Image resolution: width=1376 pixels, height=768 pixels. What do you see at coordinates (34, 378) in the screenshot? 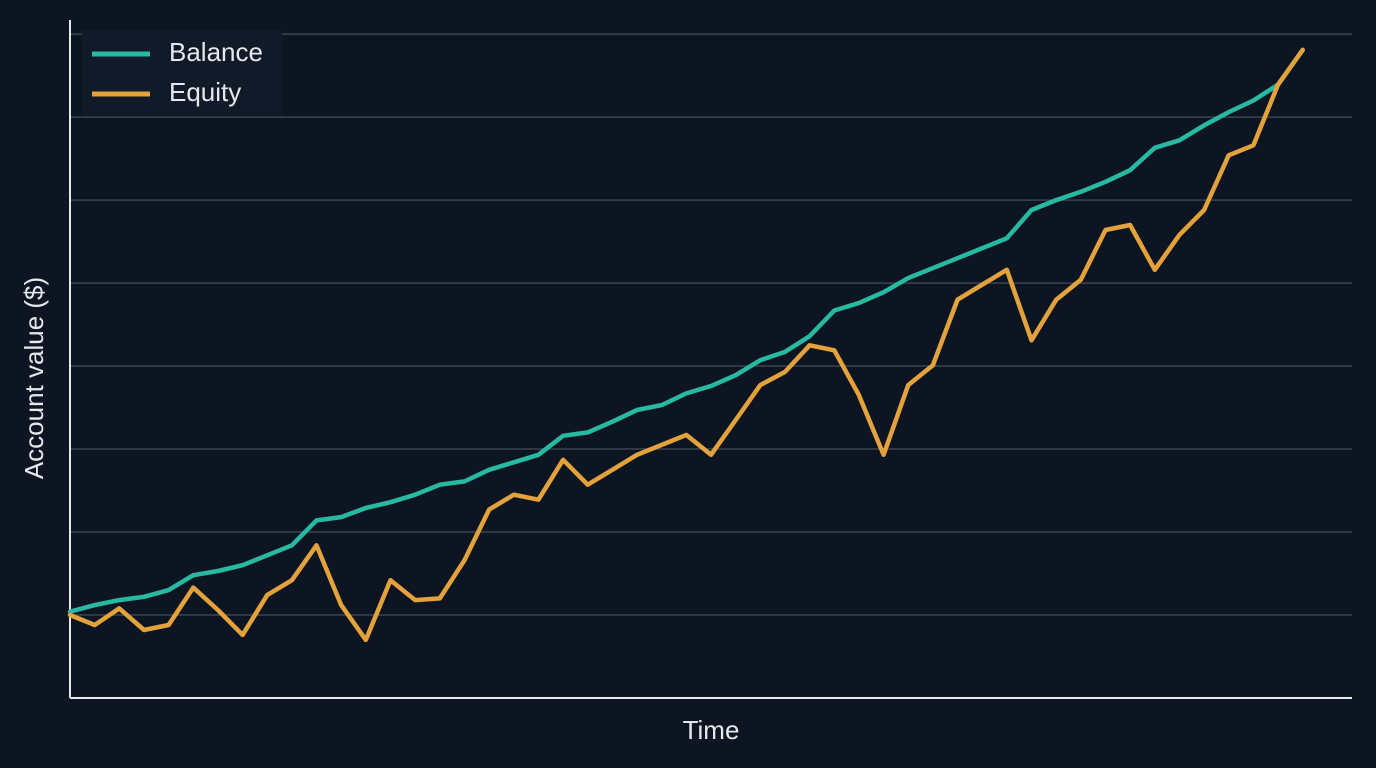
I see `y-axis-label: Account value ($)` at bounding box center [34, 378].